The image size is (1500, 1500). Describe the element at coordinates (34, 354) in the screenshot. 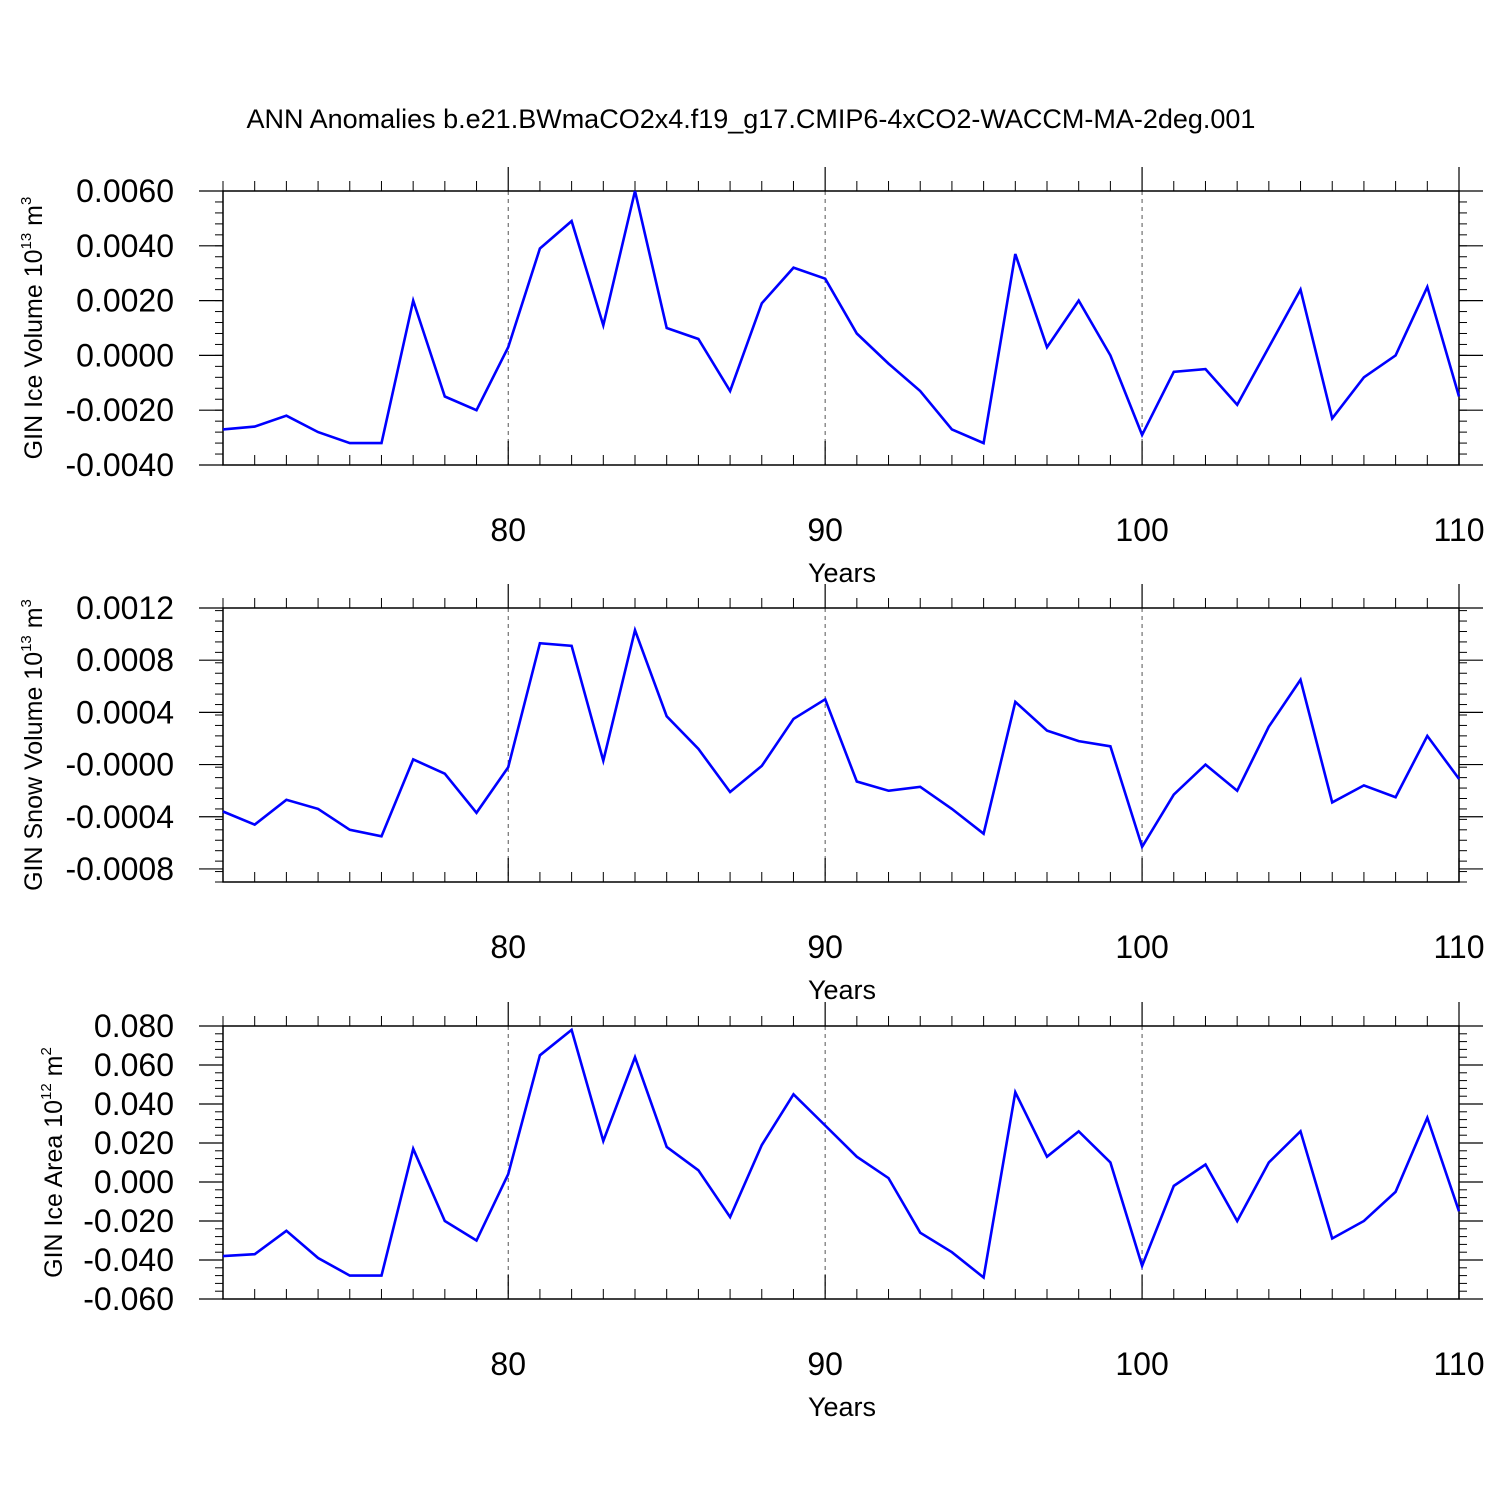

I see `y-axis-label-main: GIN Ice Volume 10` at that location.